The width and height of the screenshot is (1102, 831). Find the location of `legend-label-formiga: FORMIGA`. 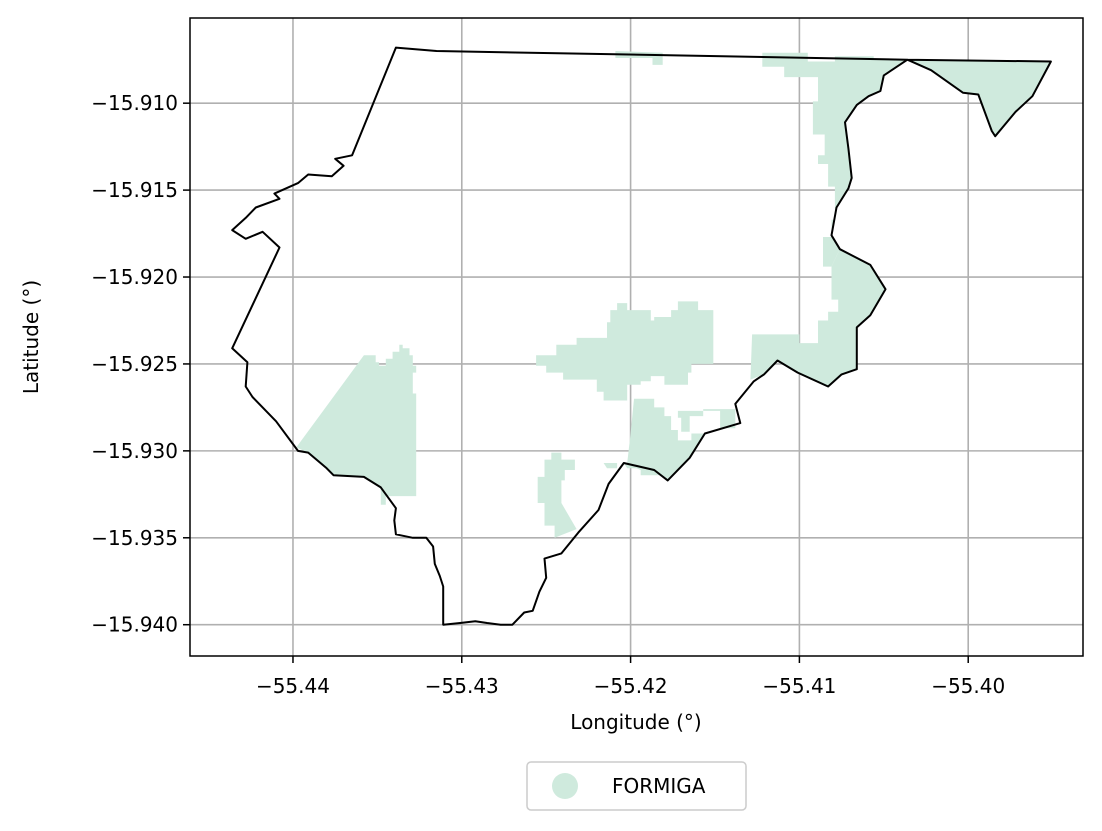

legend-label-formiga: FORMIGA is located at coordinates (659, 786).